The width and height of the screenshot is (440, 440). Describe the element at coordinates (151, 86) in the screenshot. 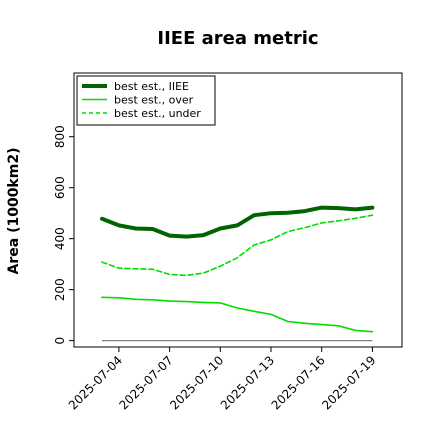

I see `legend-label-0: best est., IIEE` at that location.